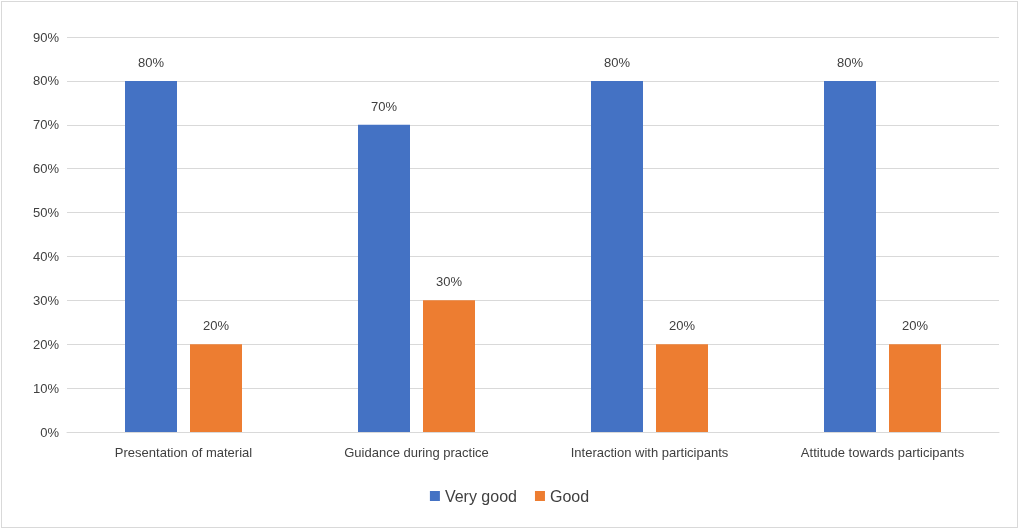 The height and width of the screenshot is (529, 1019). Describe the element at coordinates (46, 300) in the screenshot. I see `y-tick-label: 30%` at that location.